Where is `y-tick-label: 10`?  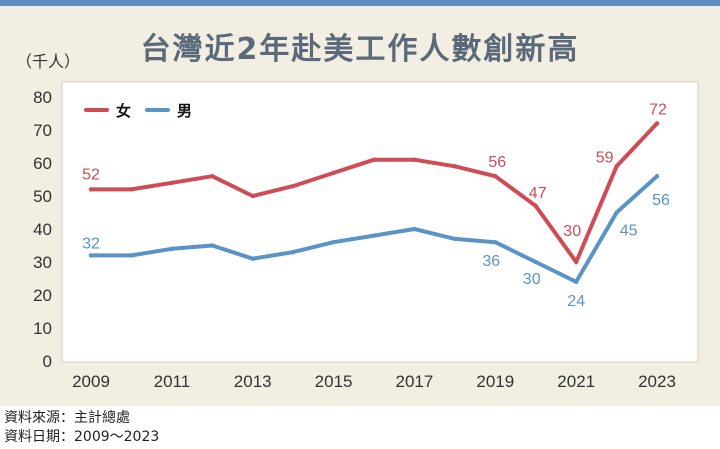
y-tick-label: 10 is located at coordinates (42, 328).